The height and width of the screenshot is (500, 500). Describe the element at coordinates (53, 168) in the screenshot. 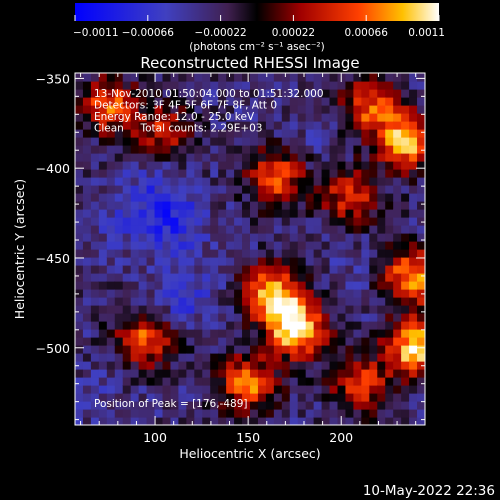

I see `y-tick-label: −400` at that location.